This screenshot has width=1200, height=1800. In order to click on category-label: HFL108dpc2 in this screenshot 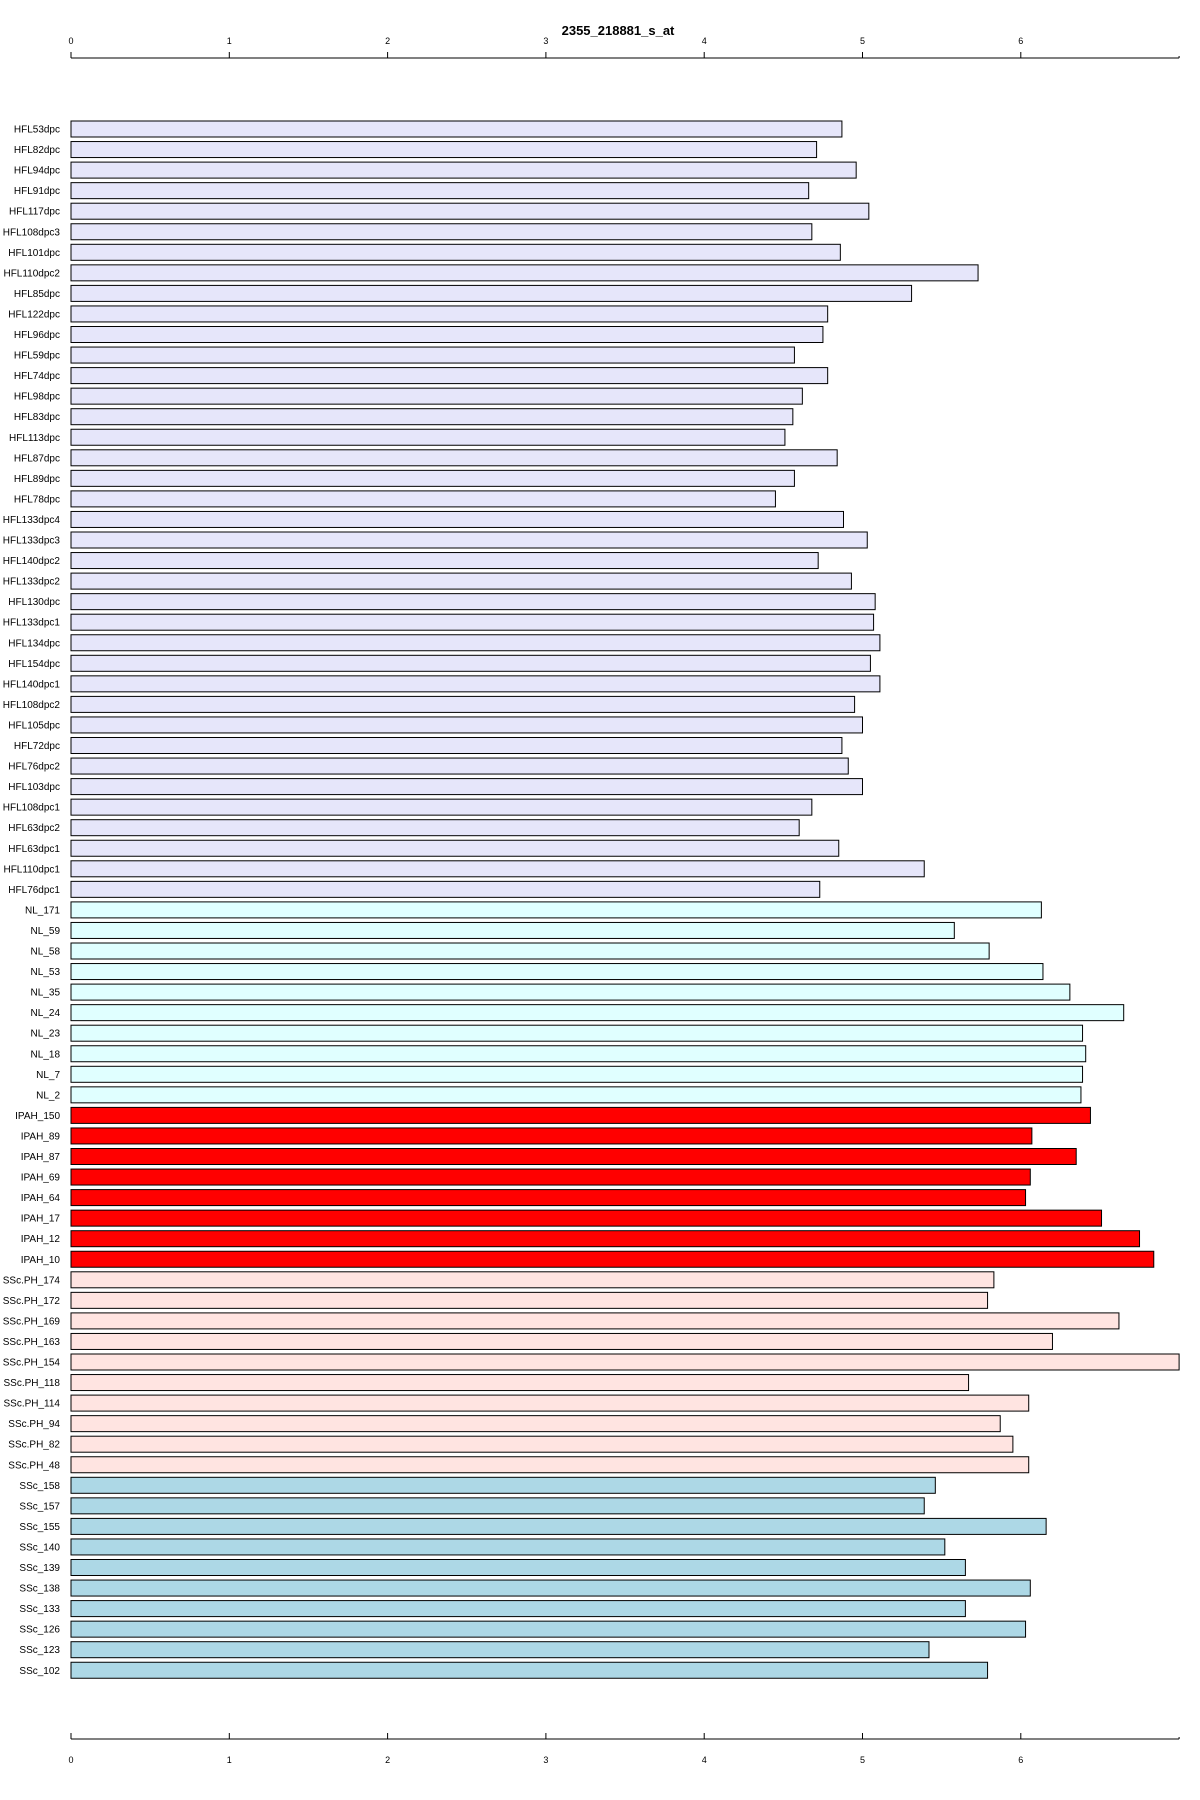, I will do `click(32, 705)`.